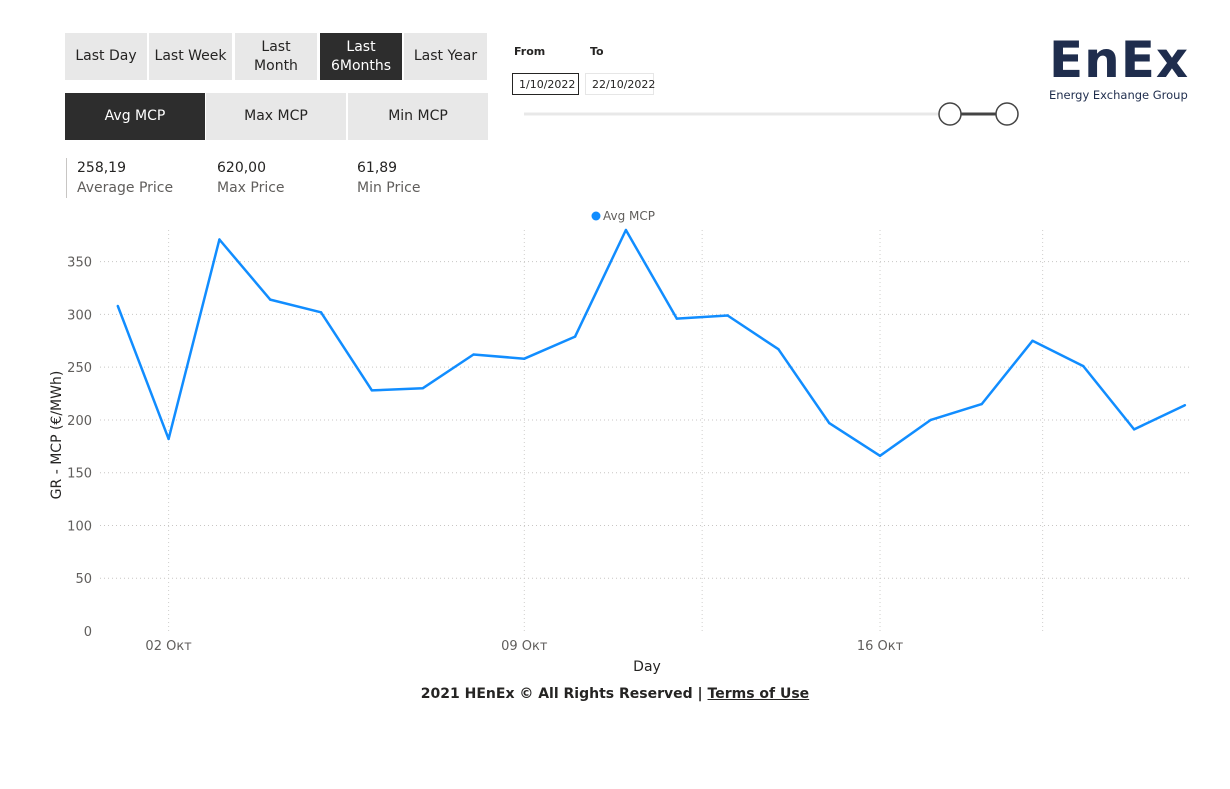  I want to click on stats-divider, so click(66, 178).